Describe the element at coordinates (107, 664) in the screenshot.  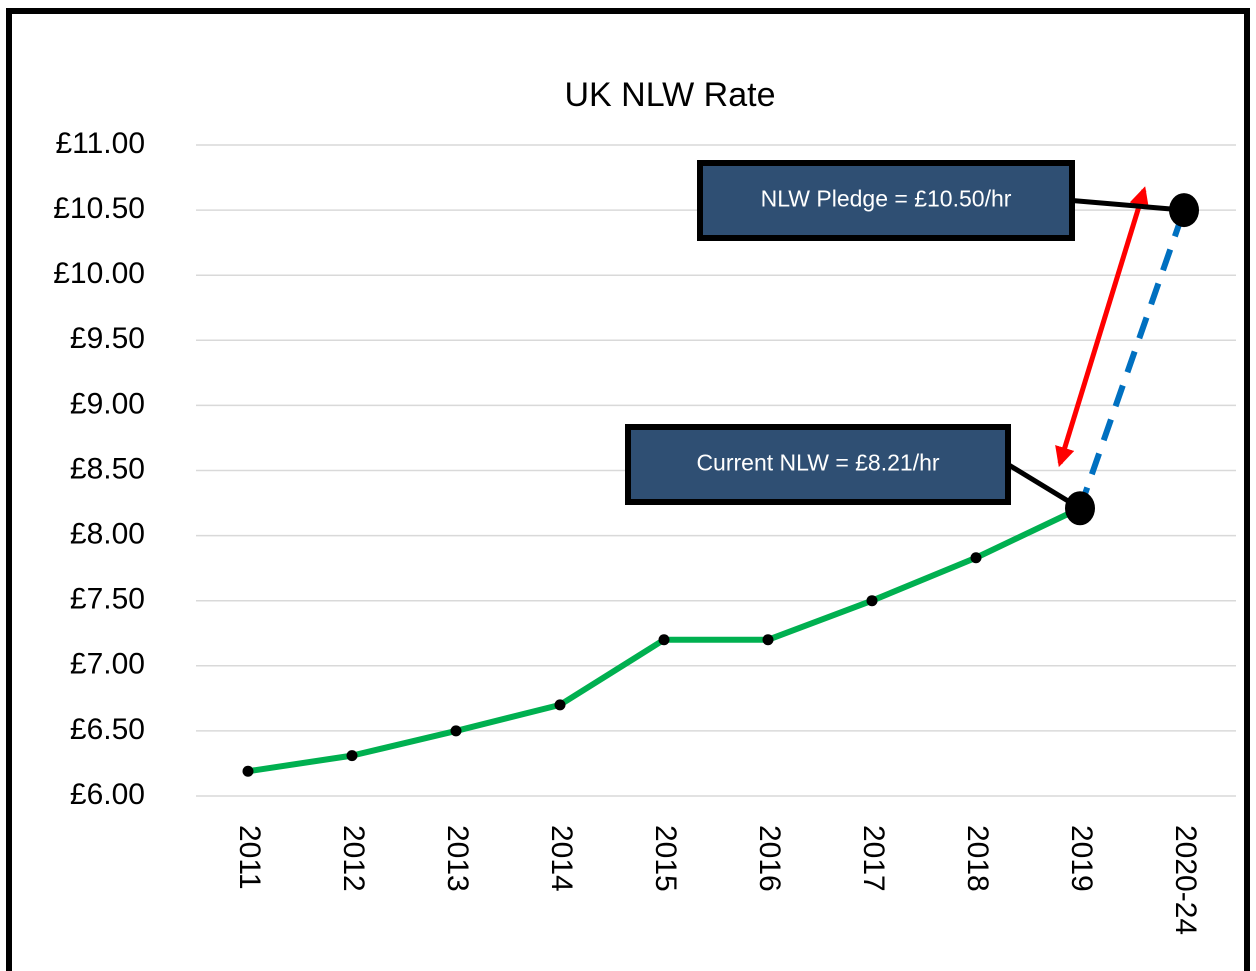
I see `y-tick-label: £7.00` at that location.